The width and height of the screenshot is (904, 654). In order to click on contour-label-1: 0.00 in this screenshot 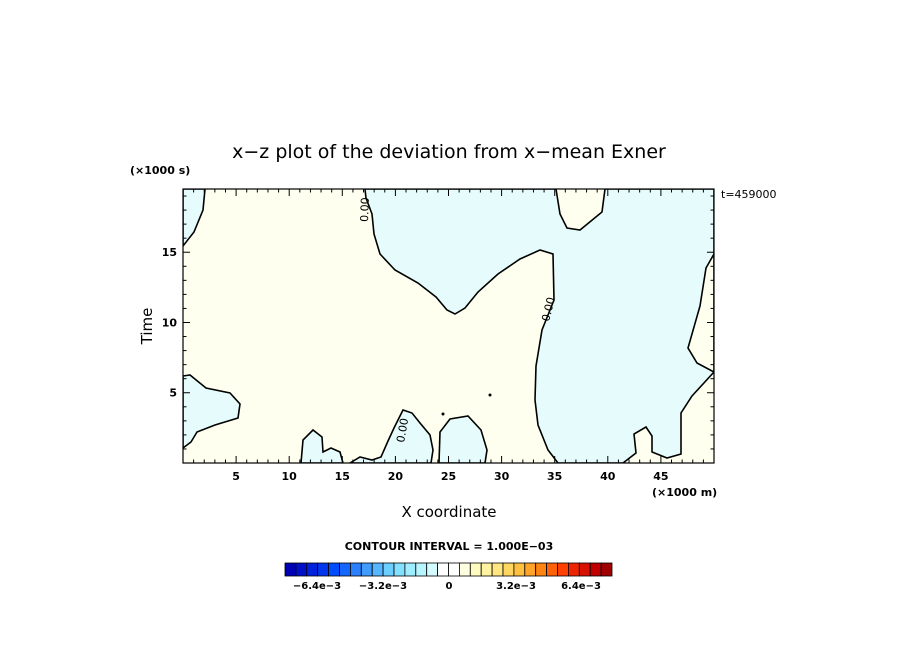, I will do `click(365, 209)`.